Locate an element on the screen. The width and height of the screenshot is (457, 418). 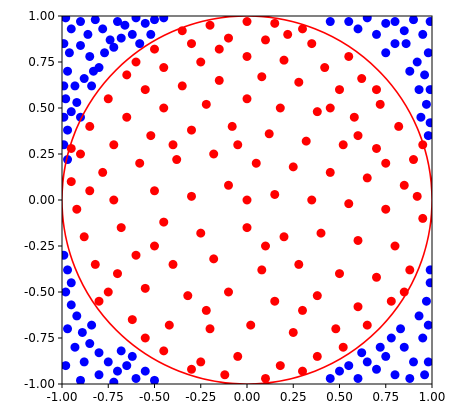
y-tick-label: -1.00 is located at coordinates (39, 384).